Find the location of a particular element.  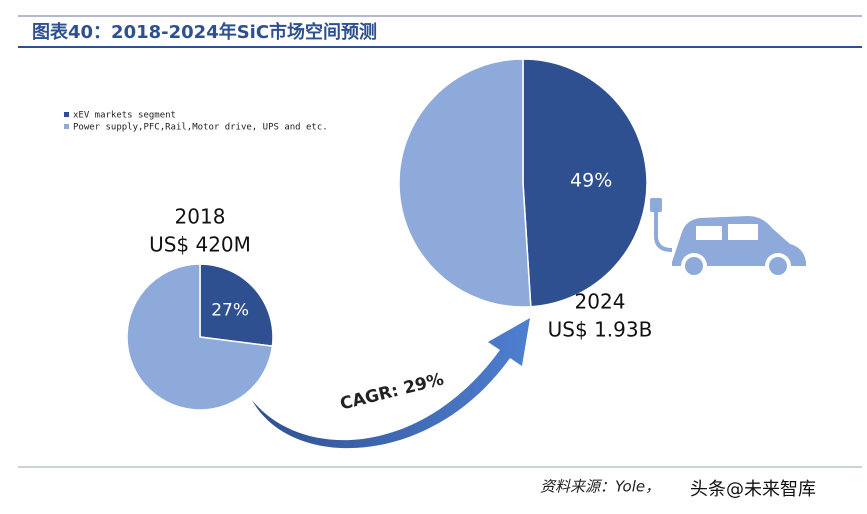

chart-title: 图表40：2018-2024年SiC市场空间预测 is located at coordinates (204, 32).